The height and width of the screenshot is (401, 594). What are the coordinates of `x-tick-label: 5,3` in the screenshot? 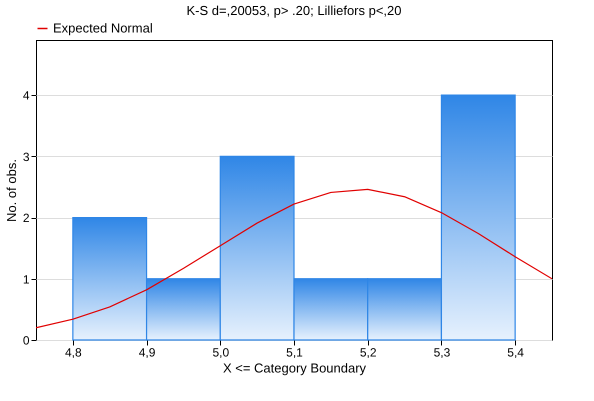 It's located at (442, 353).